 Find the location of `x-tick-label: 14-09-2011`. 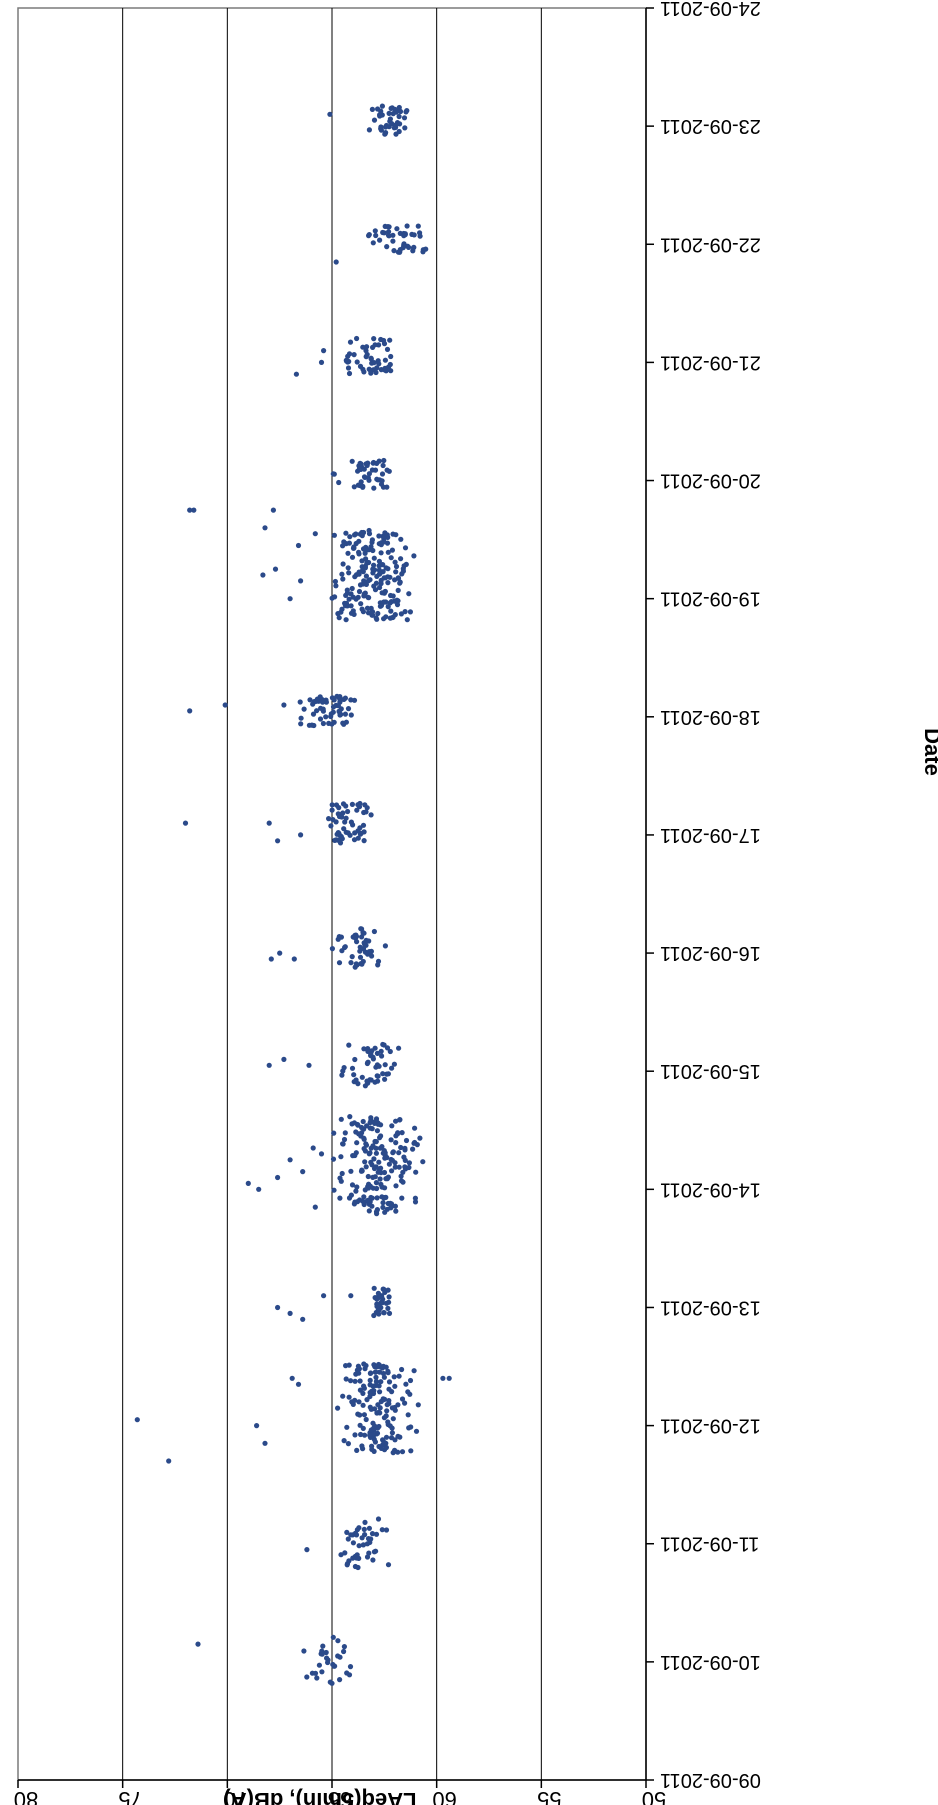

x-tick-label: 14-09-2011 is located at coordinates (710, 1189).